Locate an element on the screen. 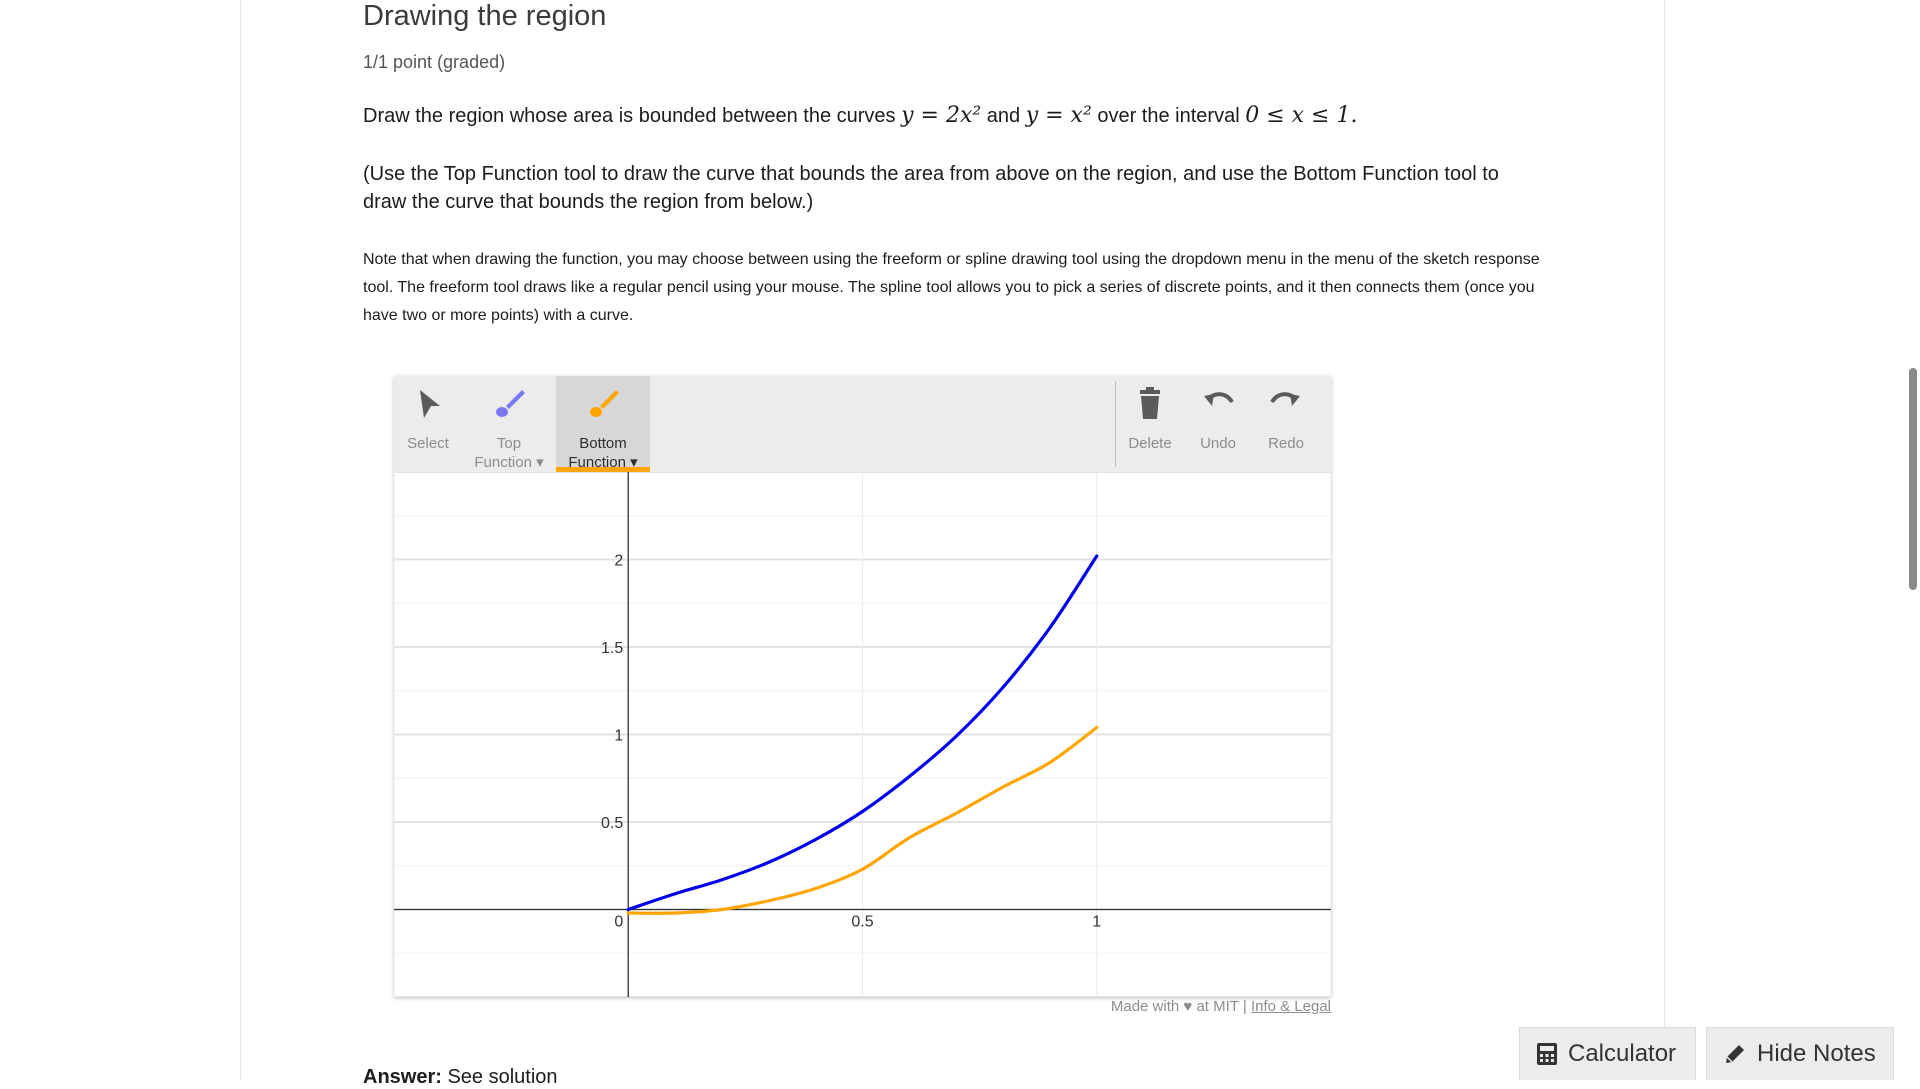  scrollbar-thumb is located at coordinates (1913, 479).